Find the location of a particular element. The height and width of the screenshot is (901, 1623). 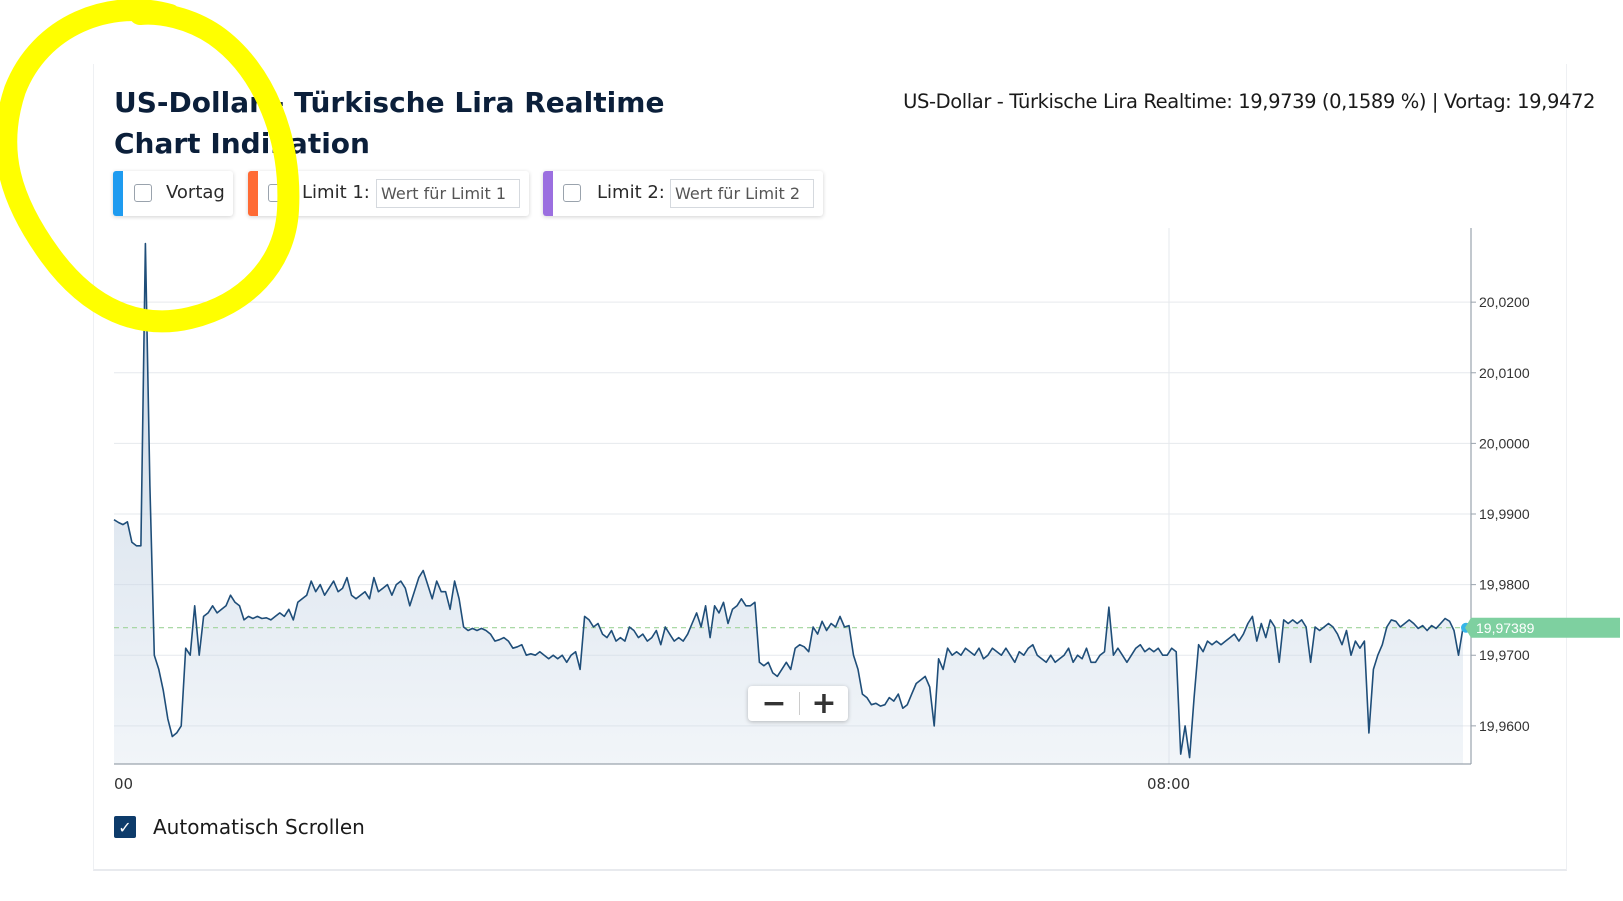

x-tick-label: 00 is located at coordinates (123, 784).